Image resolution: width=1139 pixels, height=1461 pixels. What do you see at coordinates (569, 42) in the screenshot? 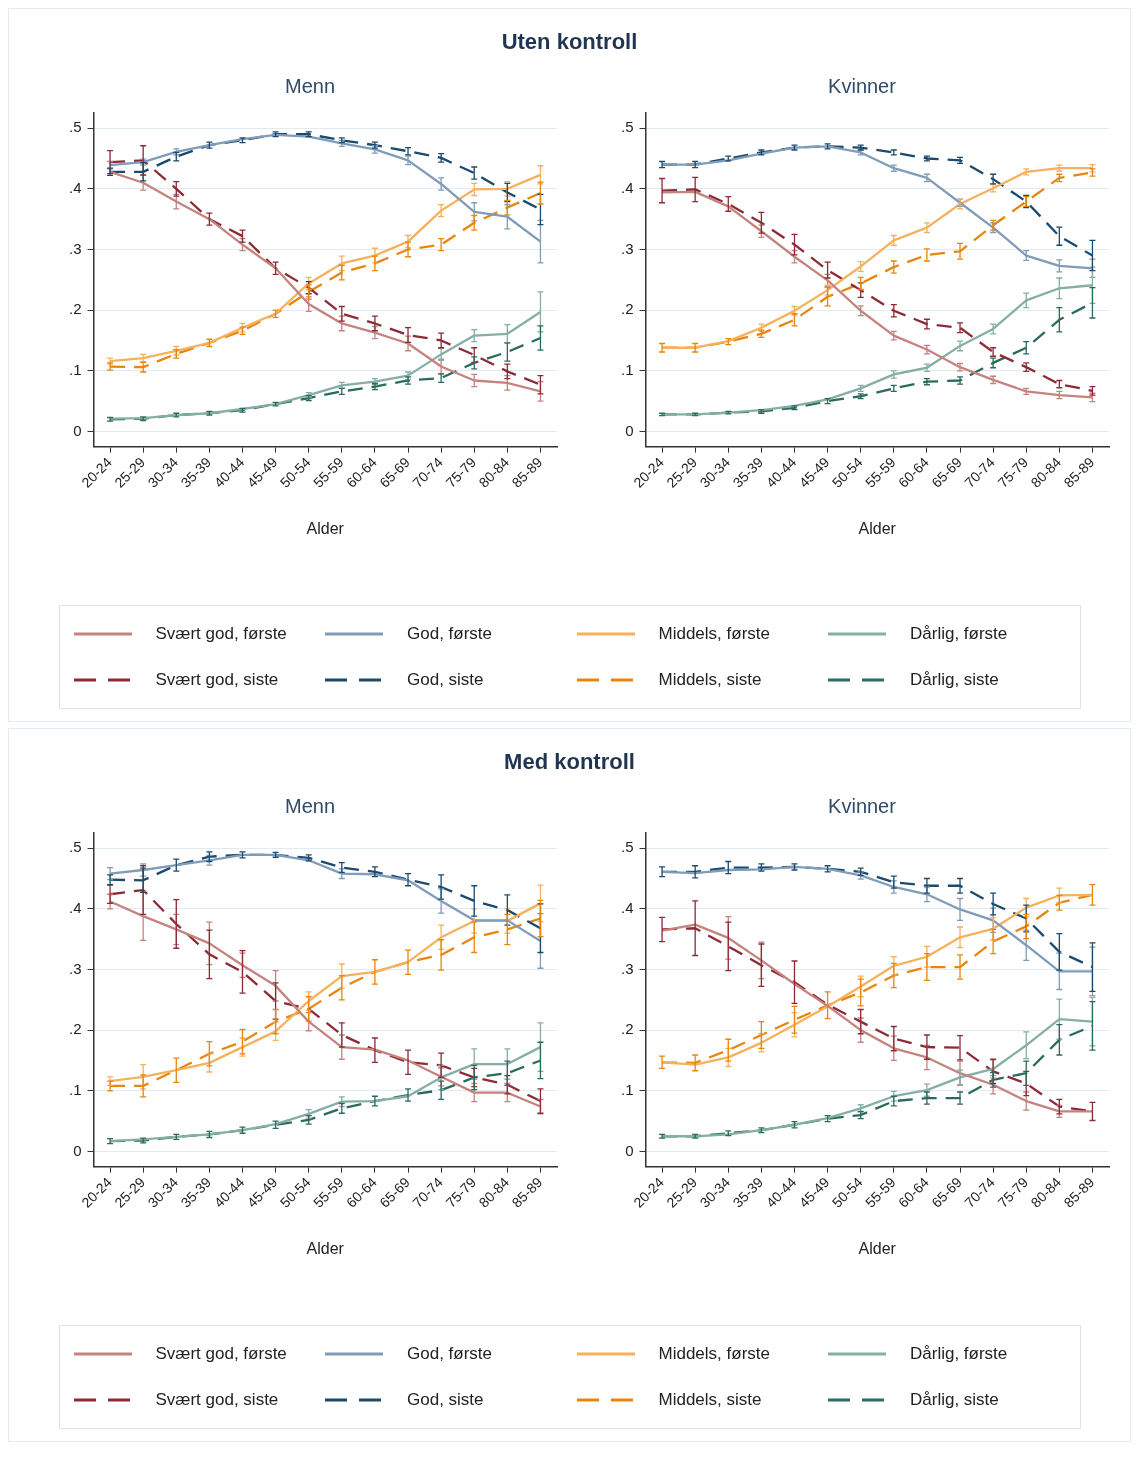
I see `chart-title: Uten kontroll` at bounding box center [569, 42].